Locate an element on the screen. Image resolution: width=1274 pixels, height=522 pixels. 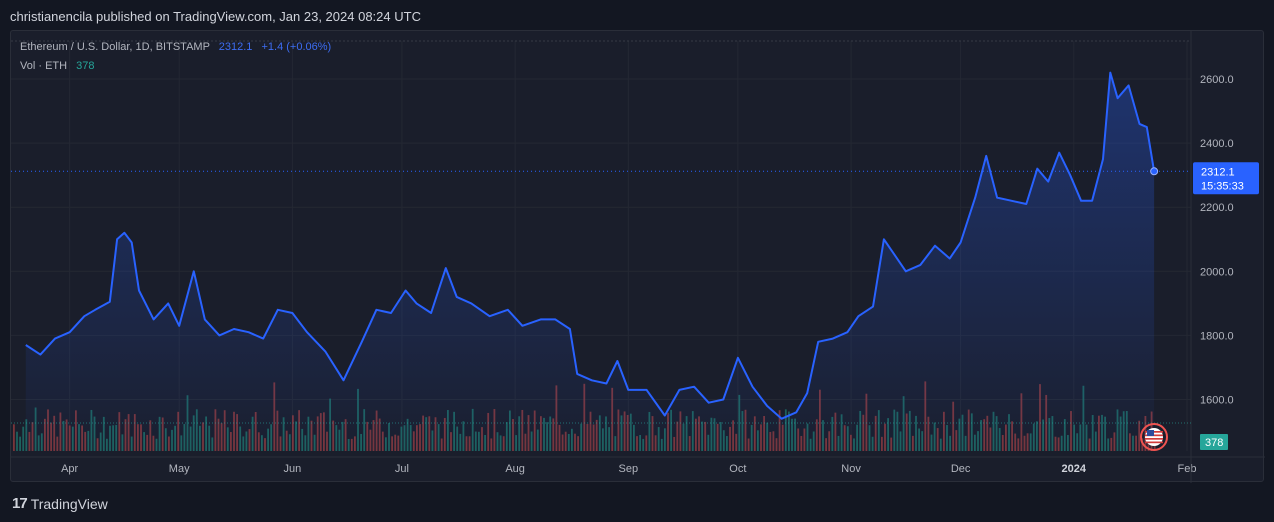
x-tick-label: Nov is located at coordinates (851, 469).